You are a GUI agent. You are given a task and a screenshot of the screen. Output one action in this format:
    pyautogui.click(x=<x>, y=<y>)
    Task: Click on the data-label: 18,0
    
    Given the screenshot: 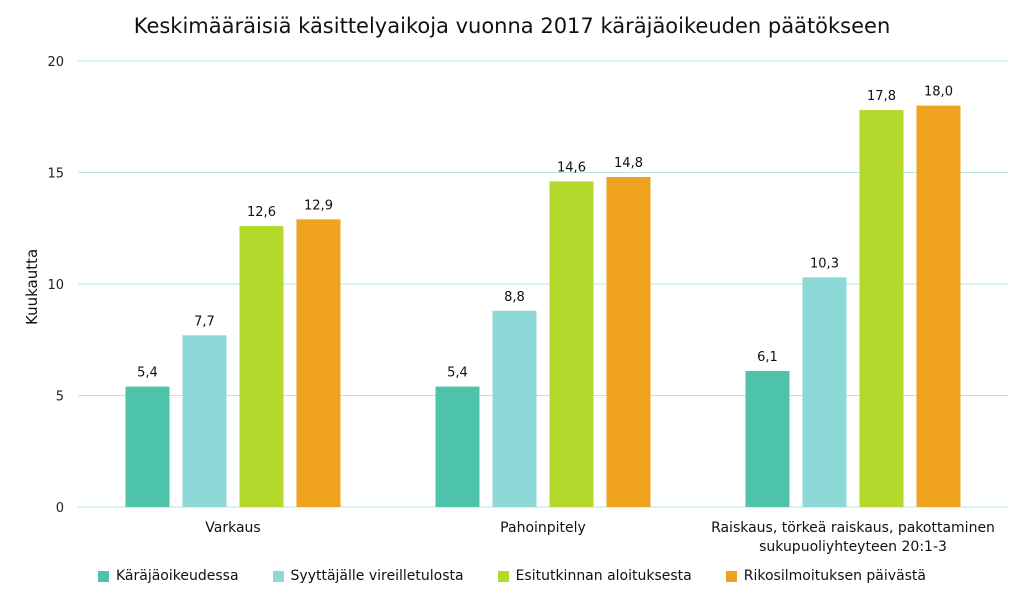 What is the action you would take?
    pyautogui.click(x=938, y=92)
    